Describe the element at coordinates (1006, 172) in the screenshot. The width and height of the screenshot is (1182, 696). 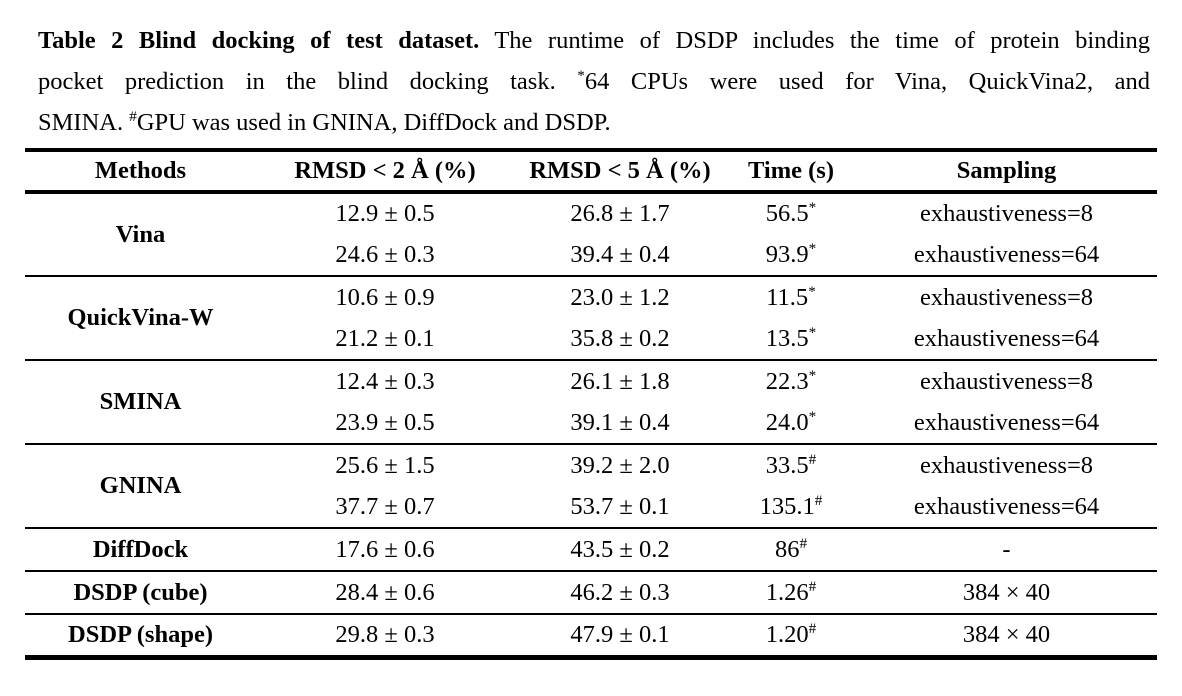
I see `col-header-sampling: Sampling` at that location.